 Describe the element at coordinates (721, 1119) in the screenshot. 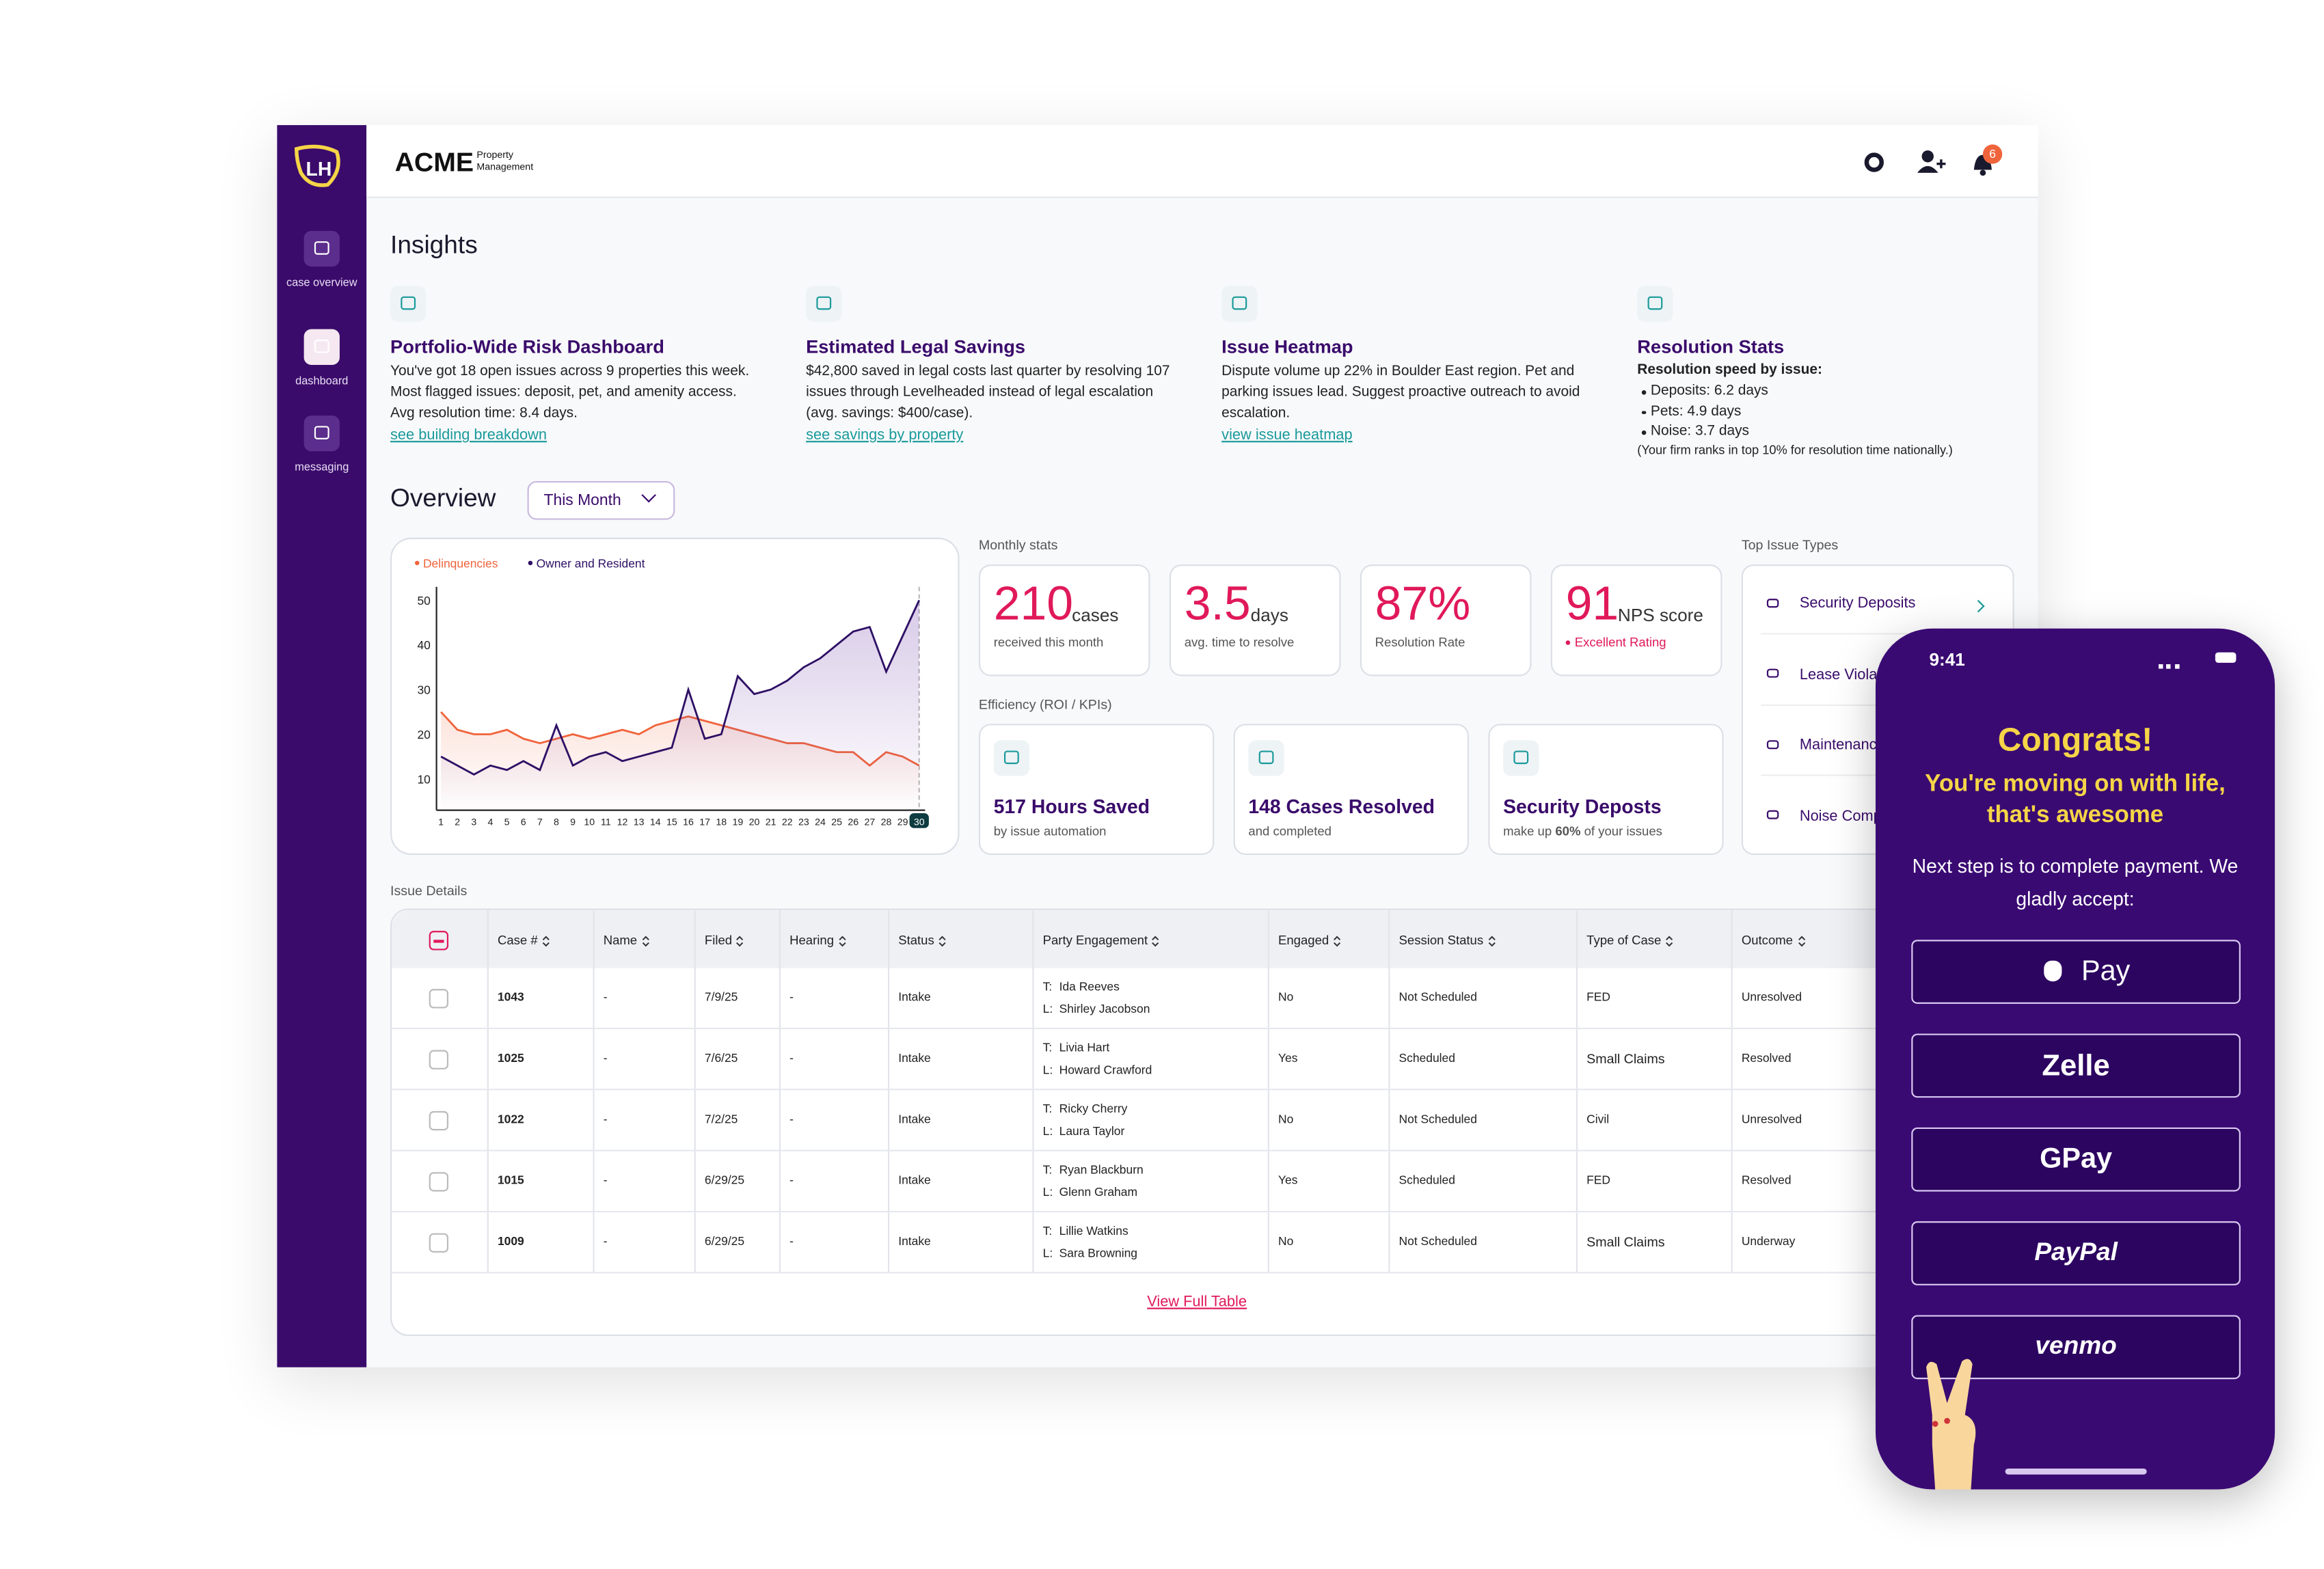

I see `cell: 7/2/25` at that location.